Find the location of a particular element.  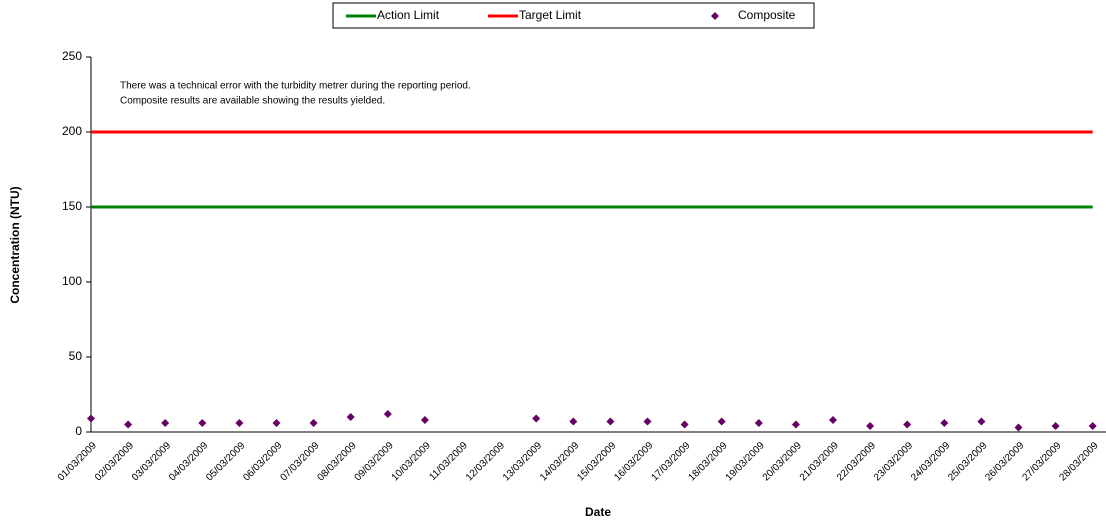

x-tick-label: 23/03/2009 is located at coordinates (893, 461).